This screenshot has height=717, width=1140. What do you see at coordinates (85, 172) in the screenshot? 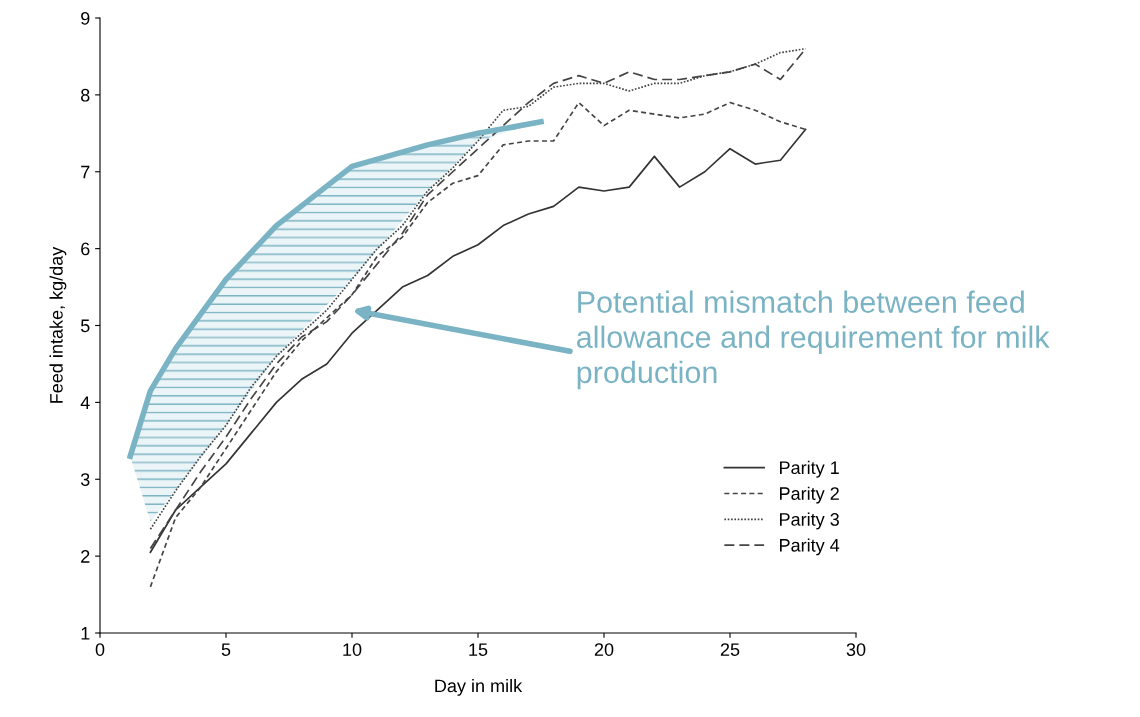
I see `y-tick-label: 7` at bounding box center [85, 172].